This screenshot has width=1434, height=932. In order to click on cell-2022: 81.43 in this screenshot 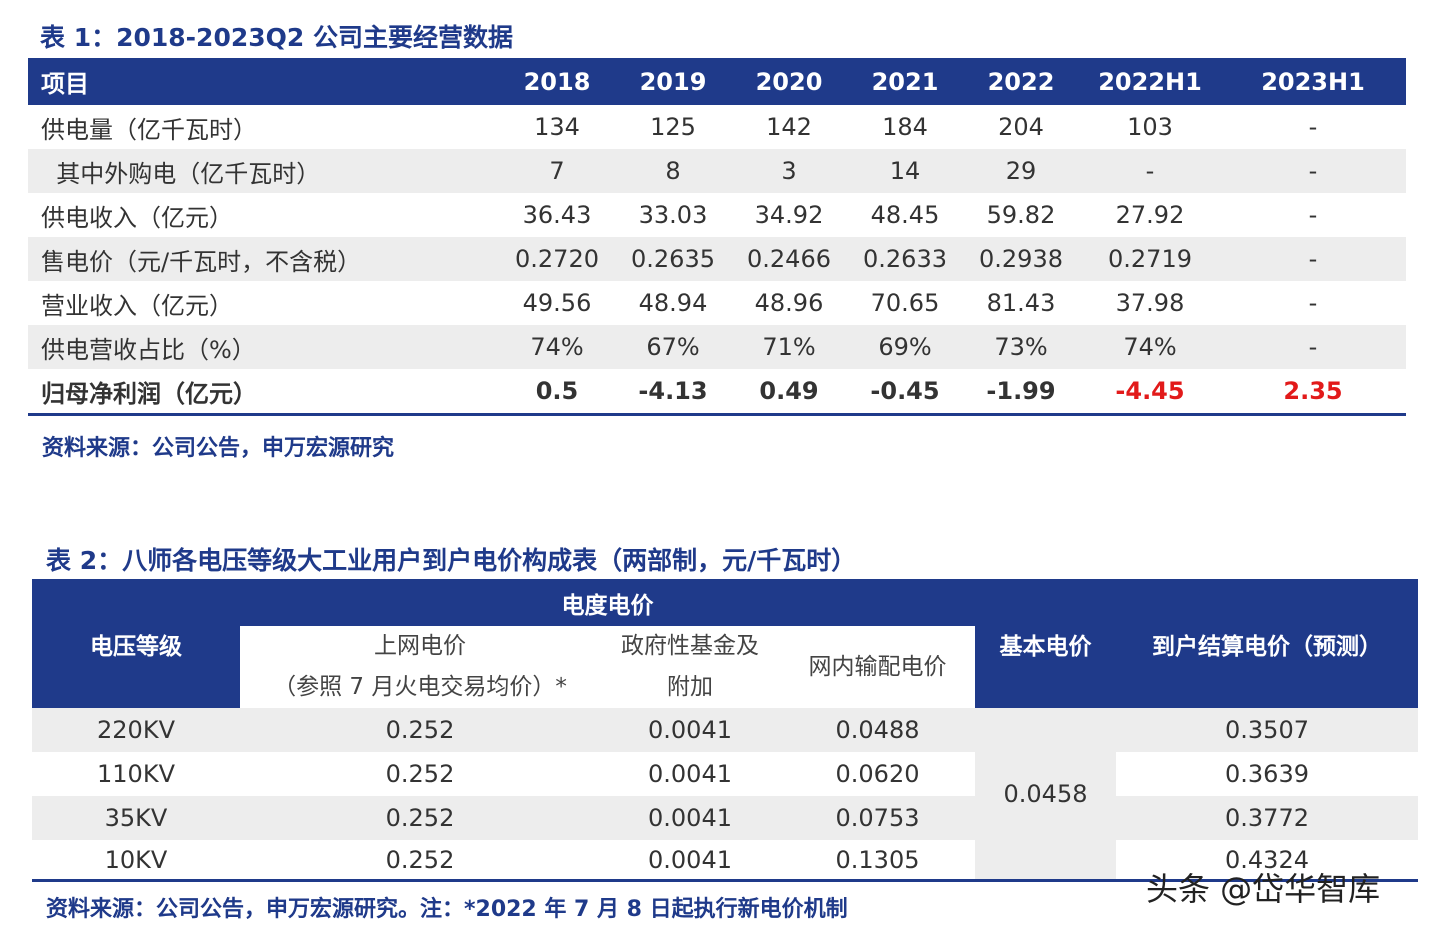, I will do `click(1021, 303)`.